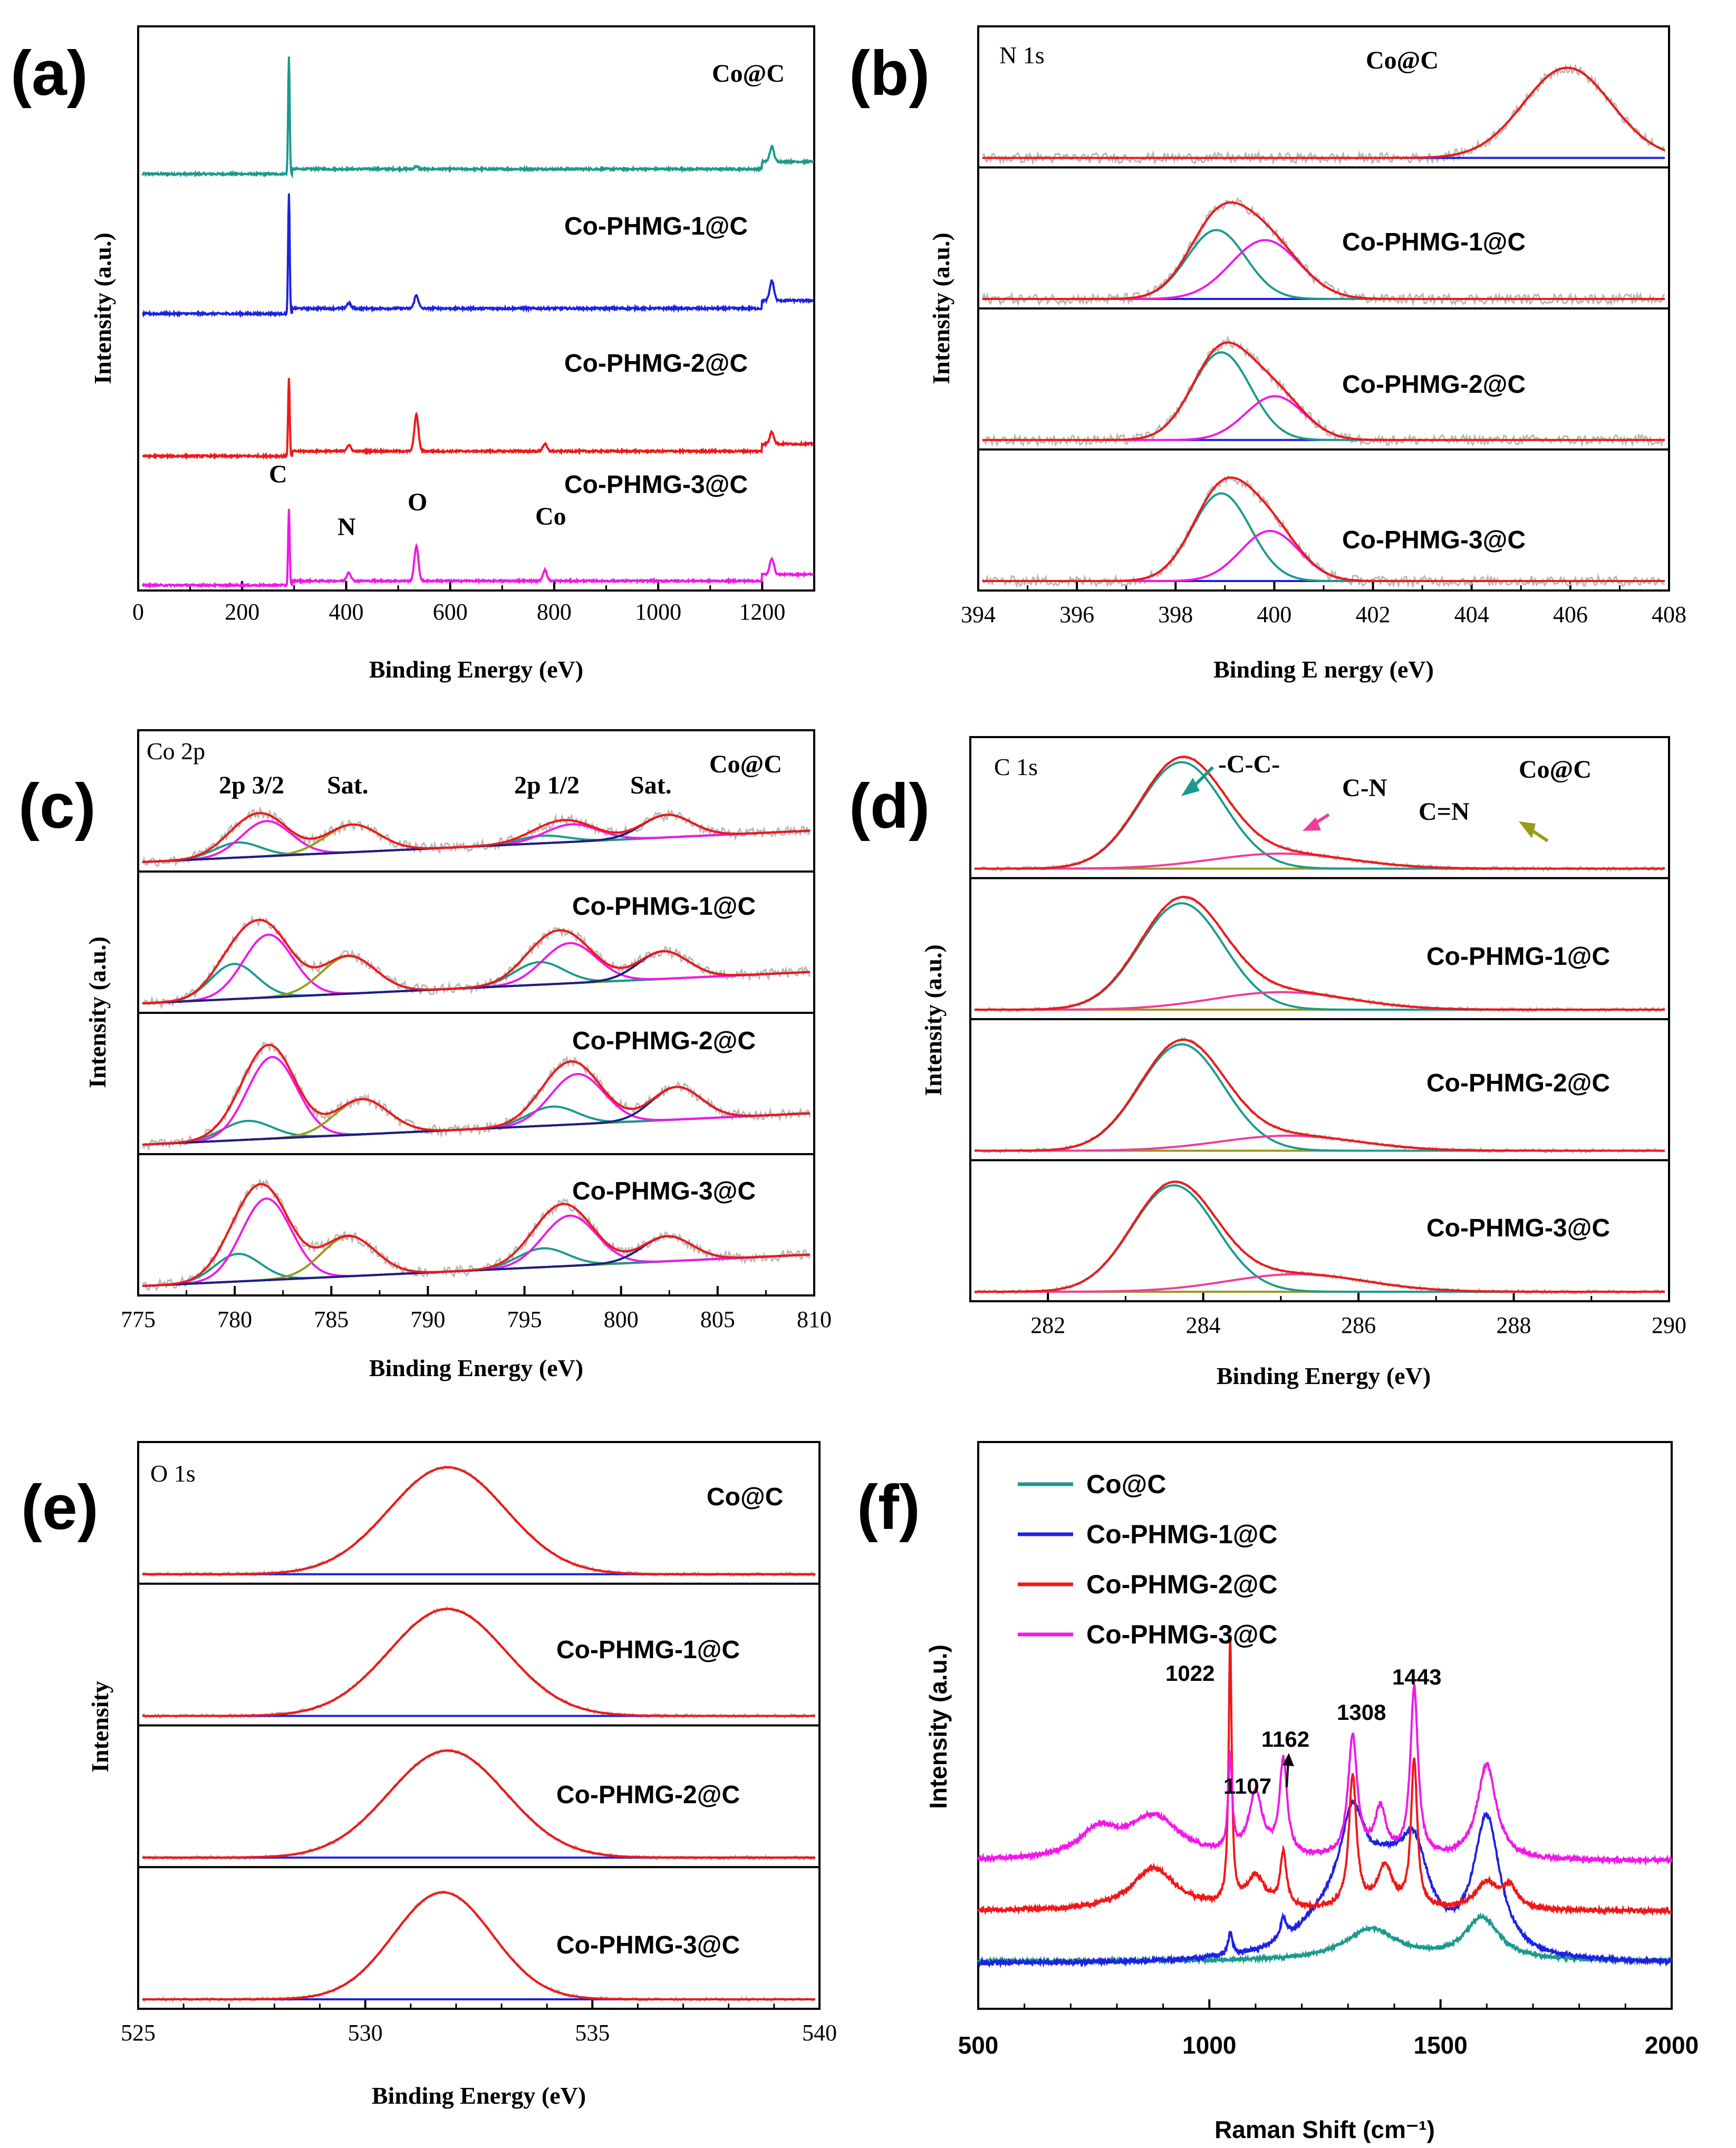  I want to click on panel-a-label-phmg1: Co-PHMG-1@C, so click(656, 226).